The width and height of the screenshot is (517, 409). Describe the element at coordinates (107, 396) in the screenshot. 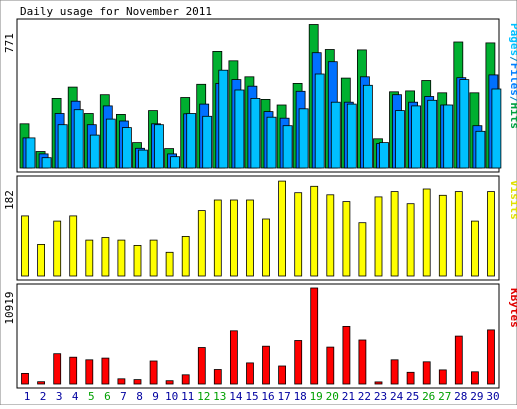

I see `x-tick-label: 6` at that location.